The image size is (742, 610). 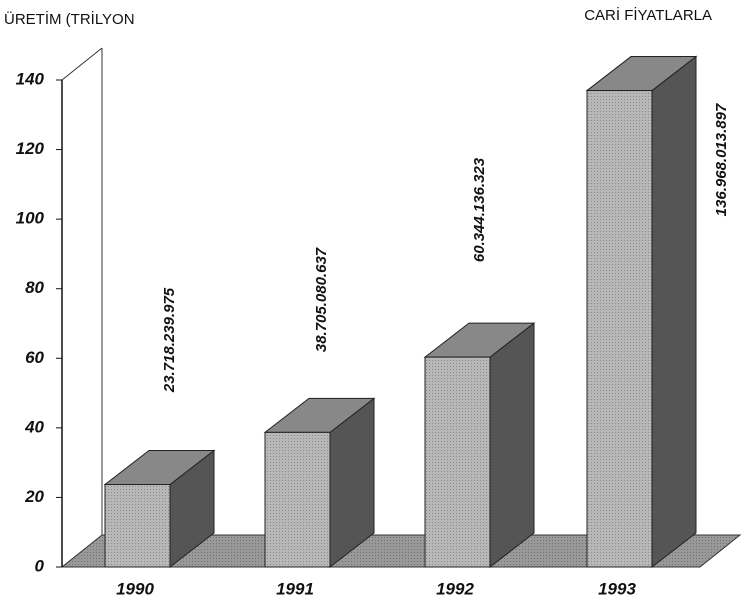 I want to click on y-tick-label: 100, so click(x=30, y=218).